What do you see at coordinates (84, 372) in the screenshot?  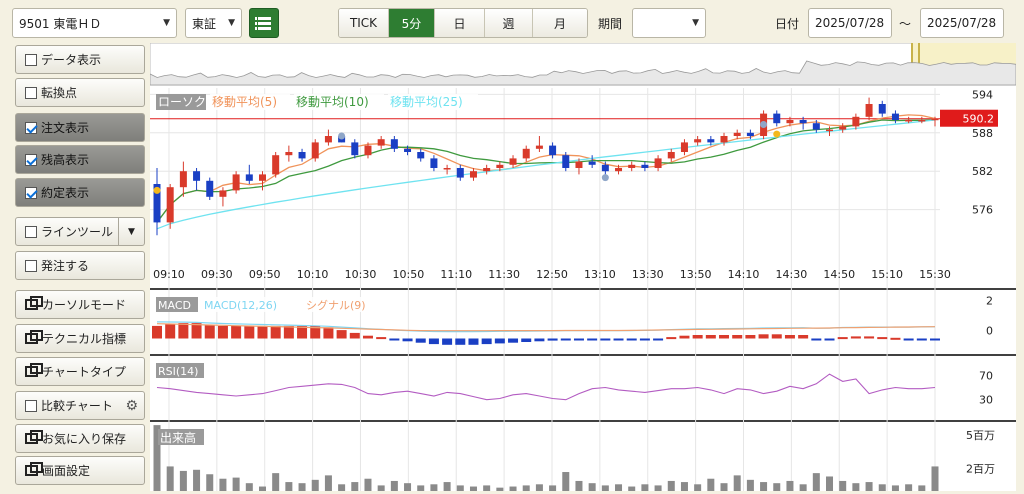 I see `sidebar-item-label: チャートタイプ` at bounding box center [84, 372].